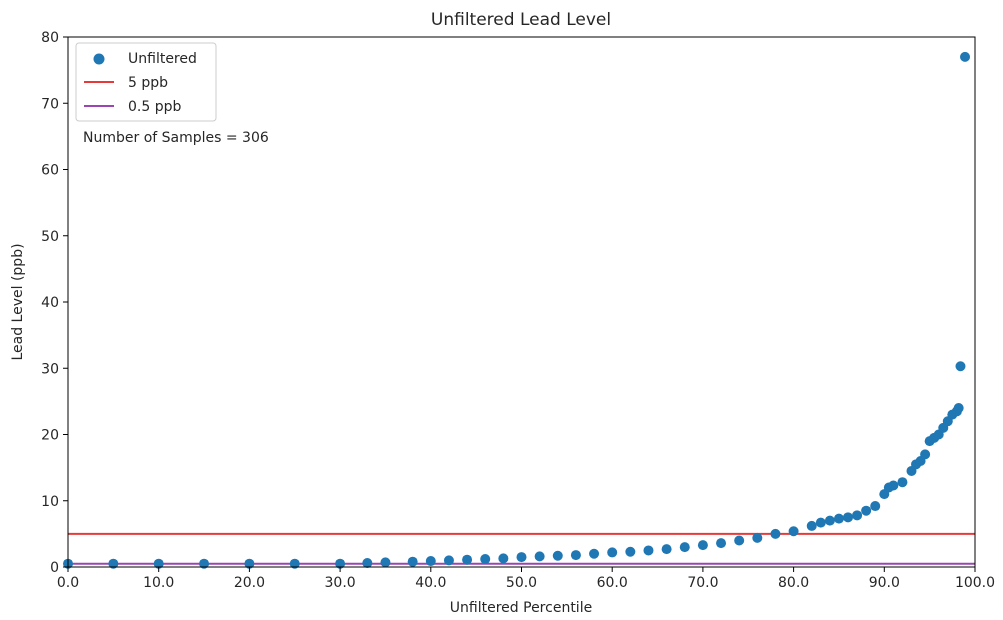 This screenshot has height=620, width=1003. What do you see at coordinates (54, 568) in the screenshot?
I see `y-tick-label-0: 0` at bounding box center [54, 568].